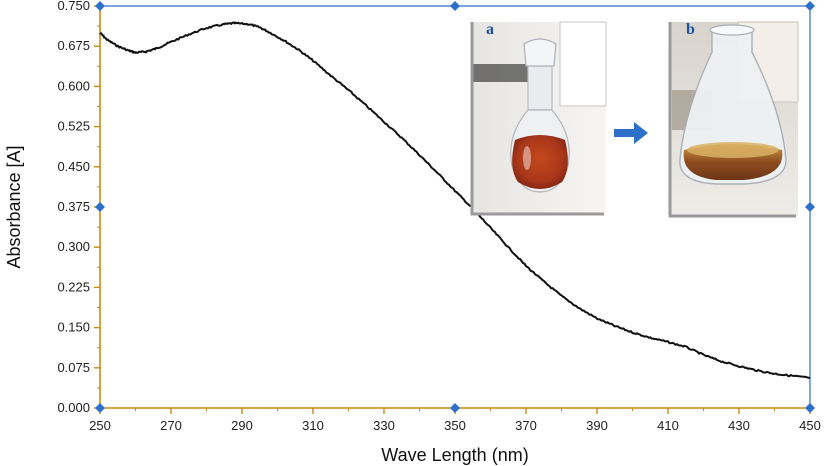  I want to click on y-tick-label: 0.525, so click(73, 126).